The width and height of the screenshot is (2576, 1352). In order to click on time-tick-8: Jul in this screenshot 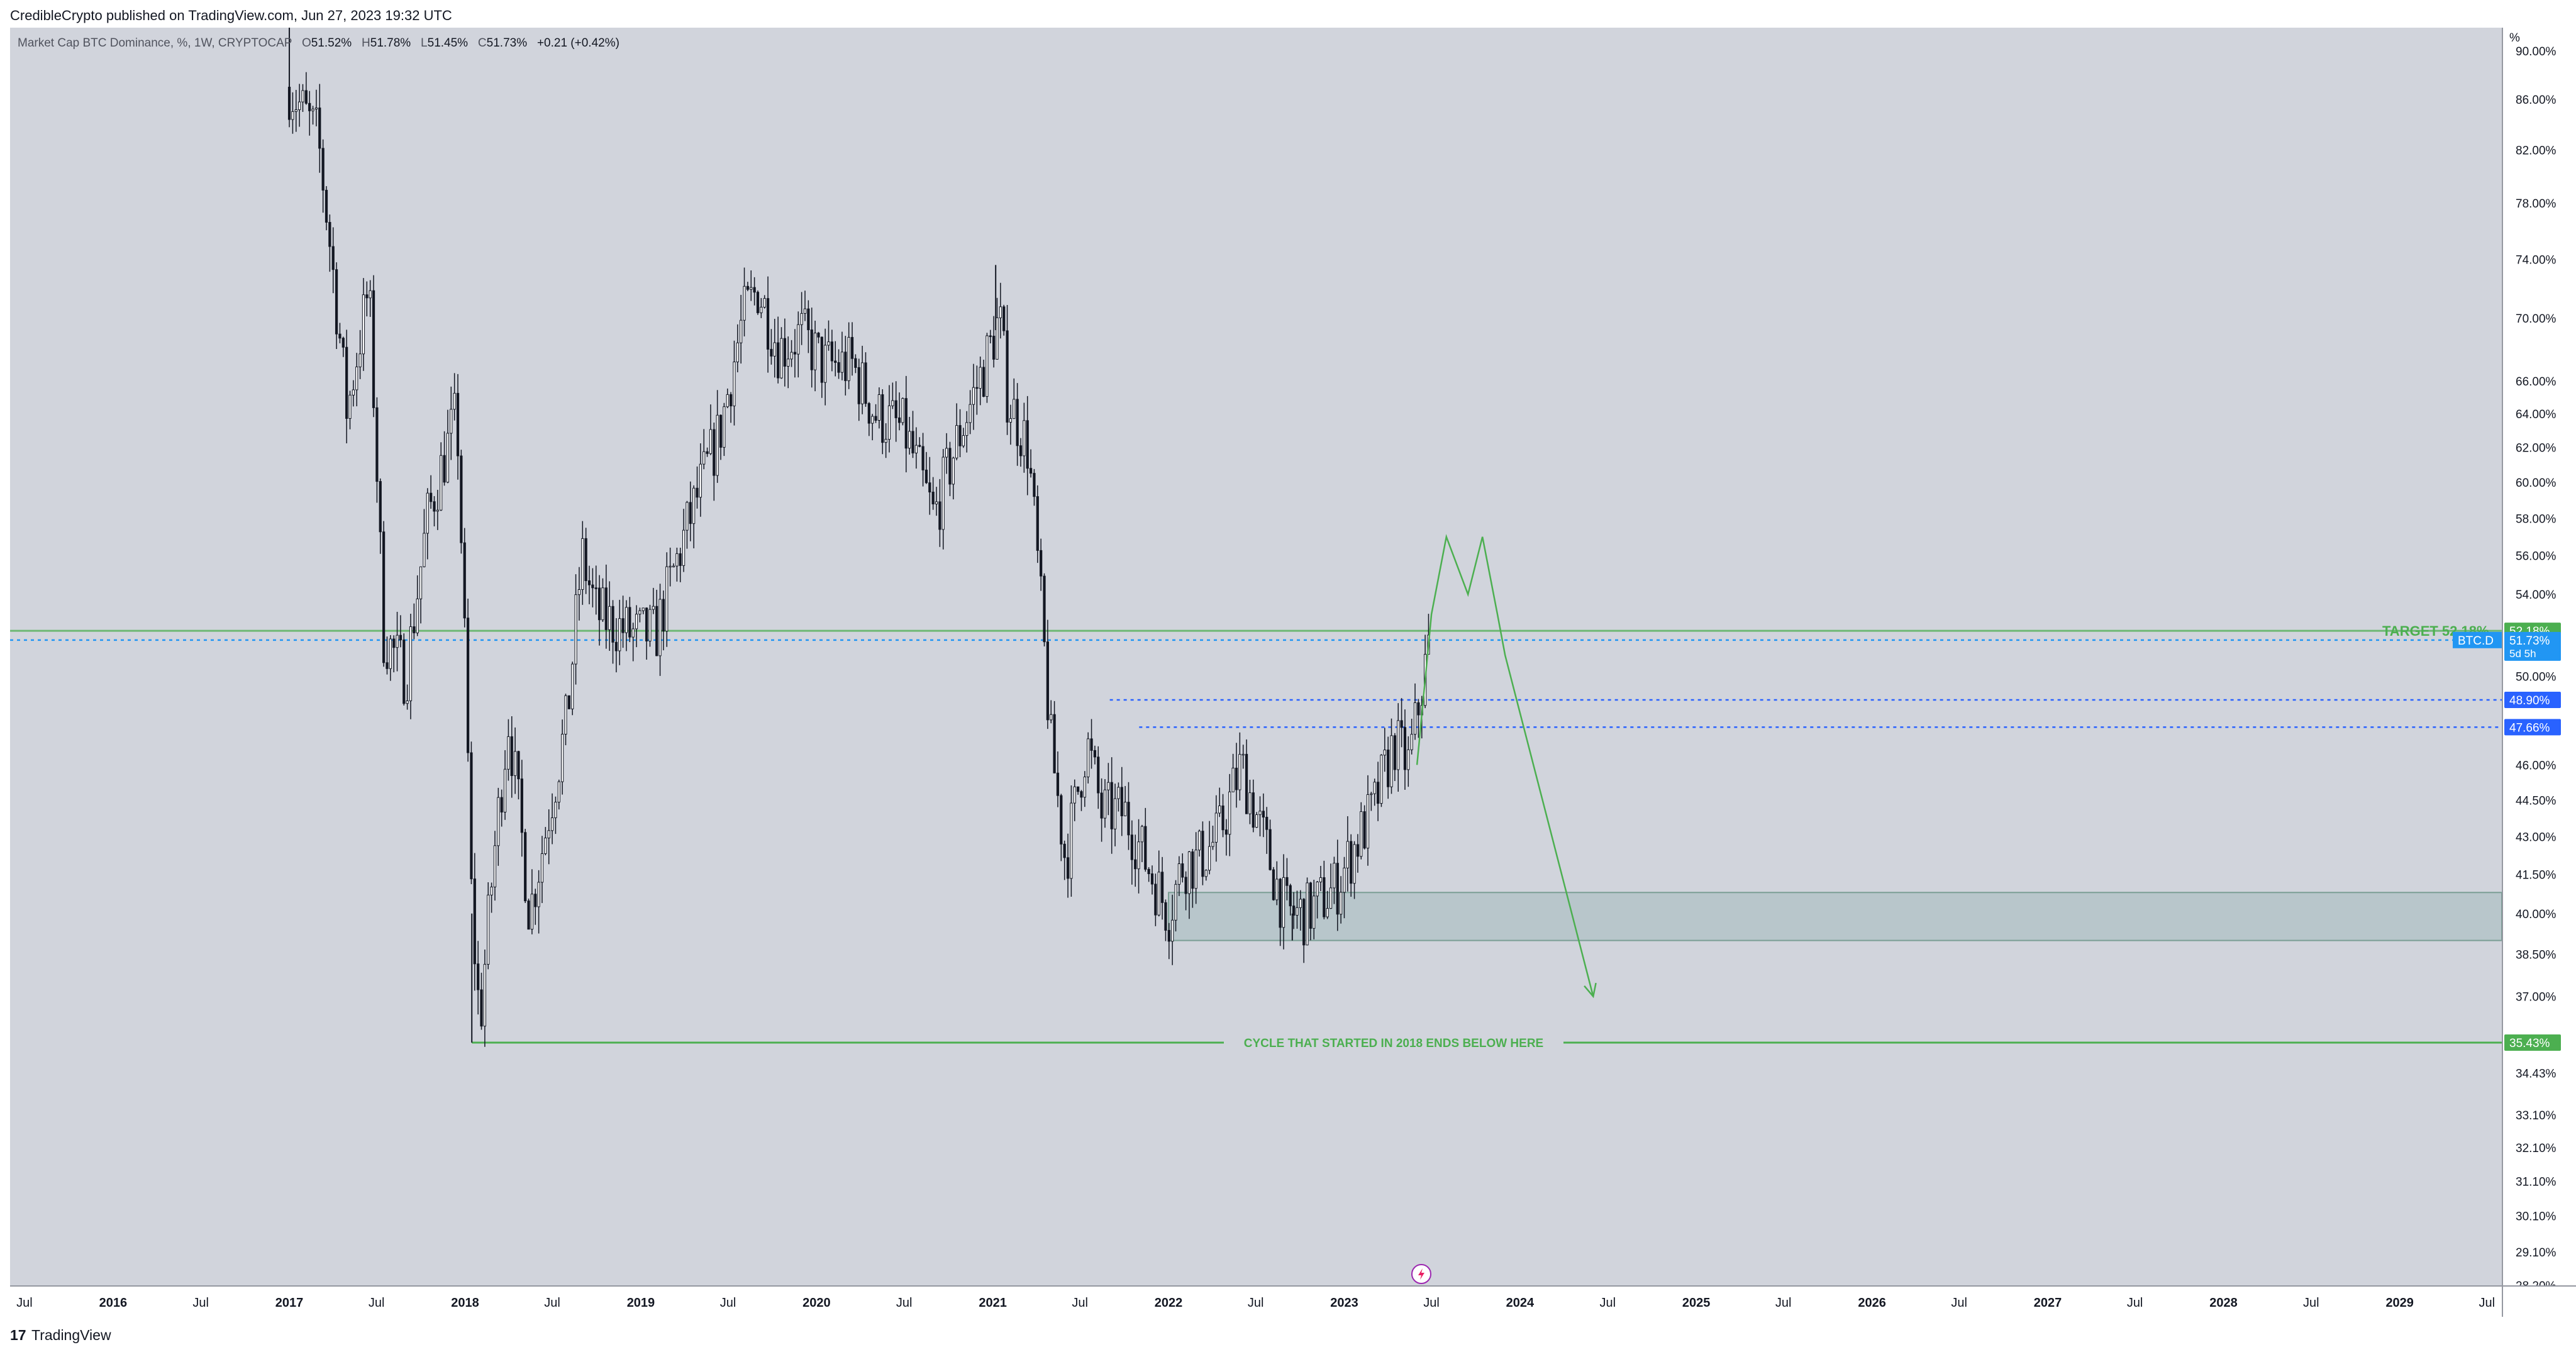, I will do `click(728, 1303)`.